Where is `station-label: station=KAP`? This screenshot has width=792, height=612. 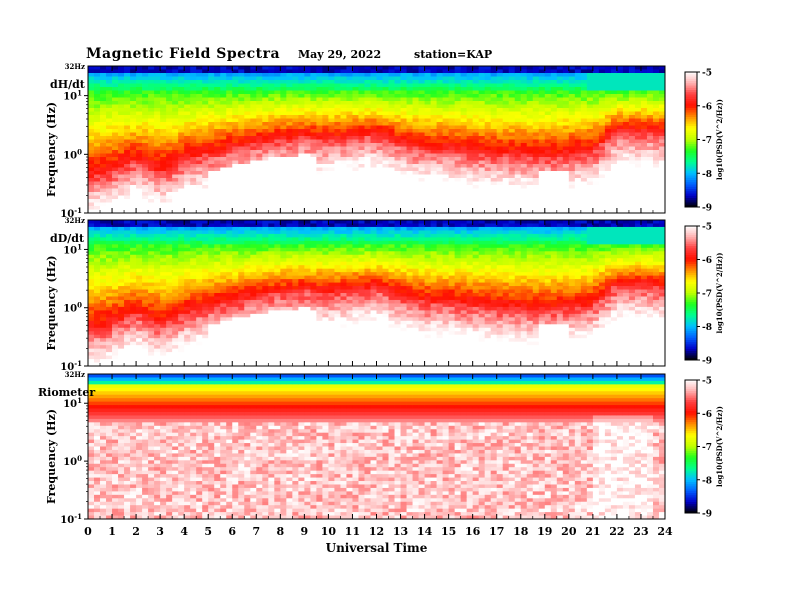
station-label: station=KAP is located at coordinates (453, 54).